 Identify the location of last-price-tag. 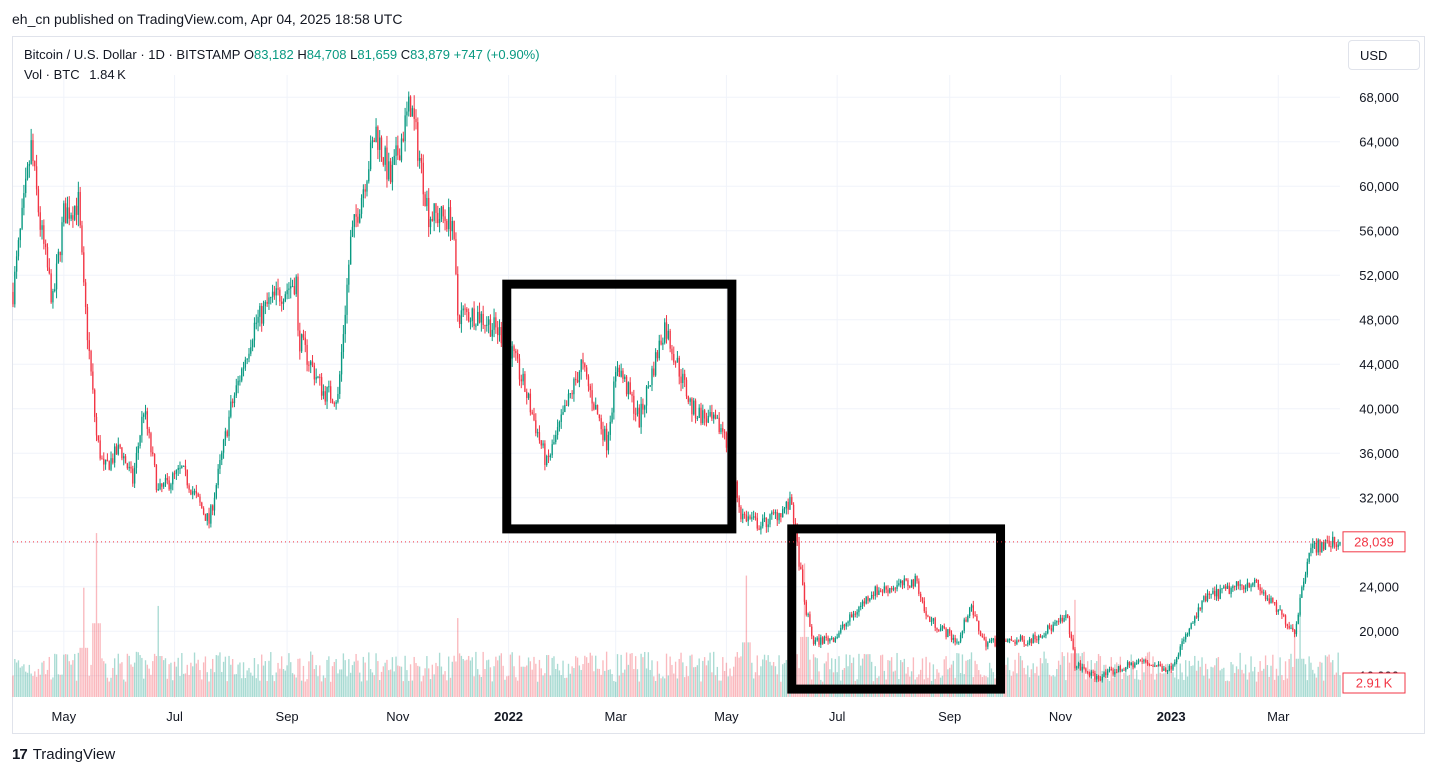
(1374, 542).